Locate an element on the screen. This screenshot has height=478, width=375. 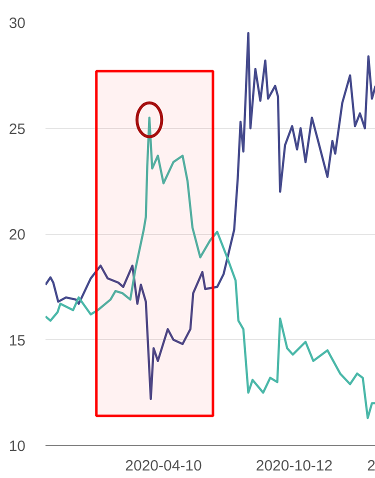
y-tick-label: 20 is located at coordinates (17, 235).